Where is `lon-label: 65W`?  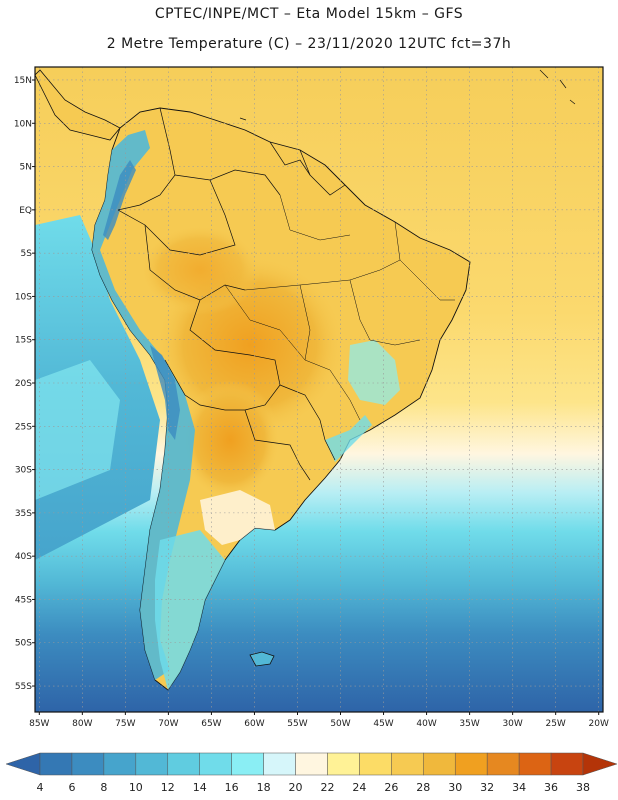
lon-label: 65W is located at coordinates (211, 724).